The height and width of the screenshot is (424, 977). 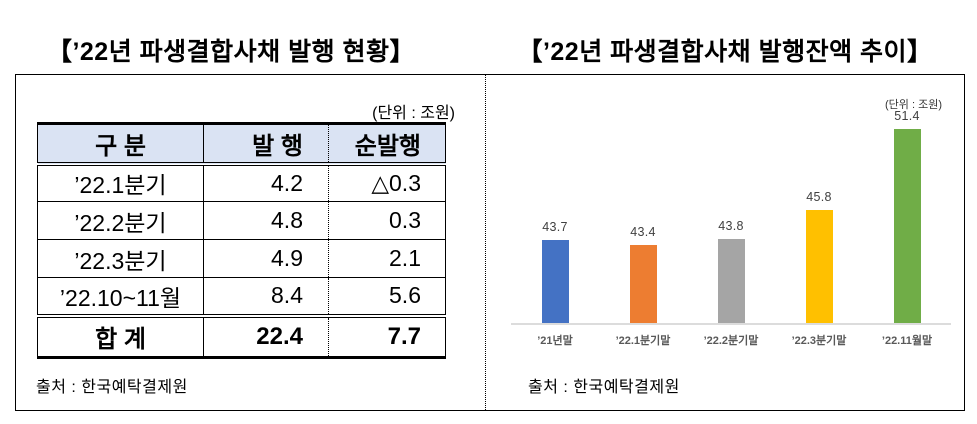 What do you see at coordinates (112, 387) in the screenshot?
I see `source-note-left: 출처 : 한국예탁결제원` at bounding box center [112, 387].